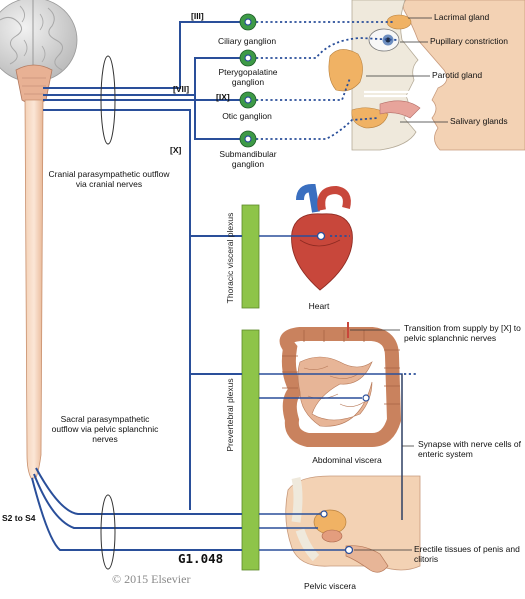  Describe the element at coordinates (34, 84) in the screenshot. I see `brainstem` at that location.